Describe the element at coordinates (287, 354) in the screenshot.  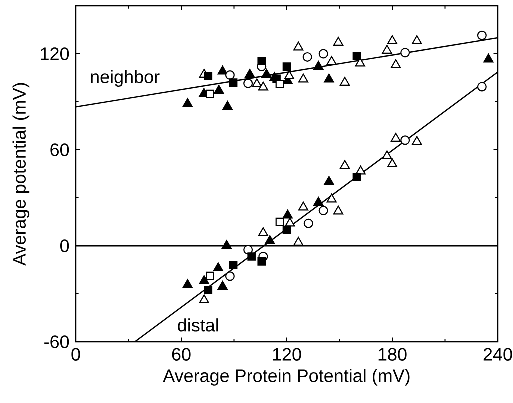
I see `x-tick-label: 120` at that location.